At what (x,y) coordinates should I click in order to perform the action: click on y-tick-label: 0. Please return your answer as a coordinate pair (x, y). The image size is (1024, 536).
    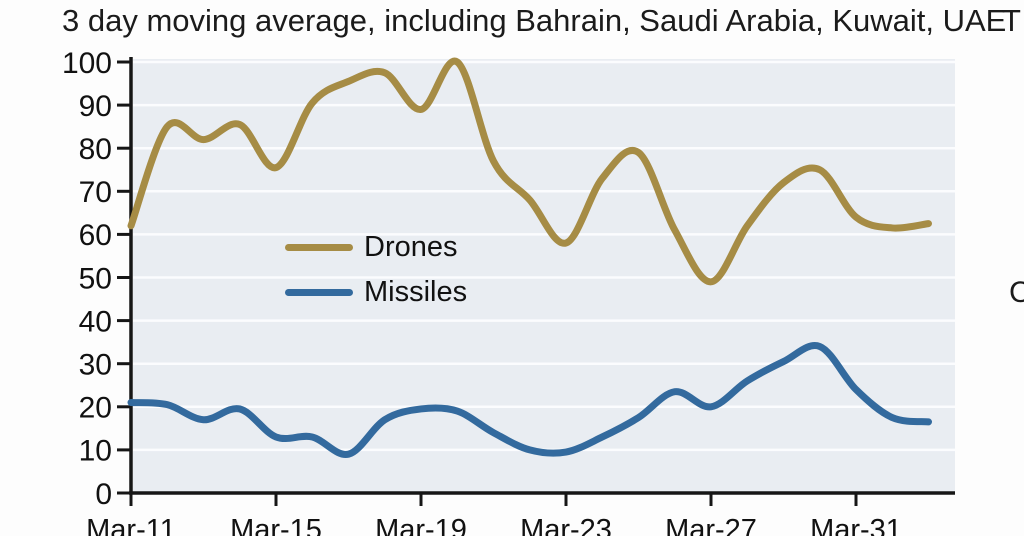
    Looking at the image, I should click on (103, 494).